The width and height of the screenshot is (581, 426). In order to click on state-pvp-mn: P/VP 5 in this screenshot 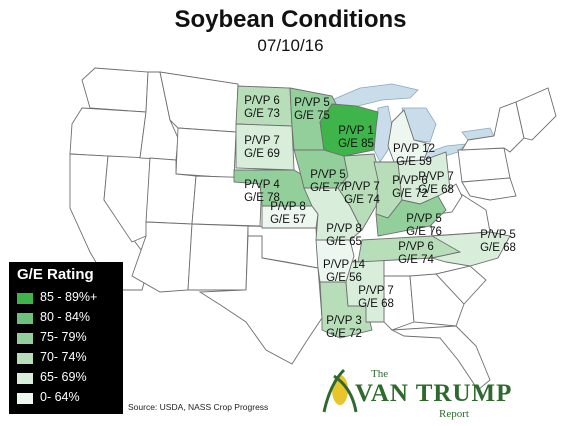, I will do `click(312, 103)`.